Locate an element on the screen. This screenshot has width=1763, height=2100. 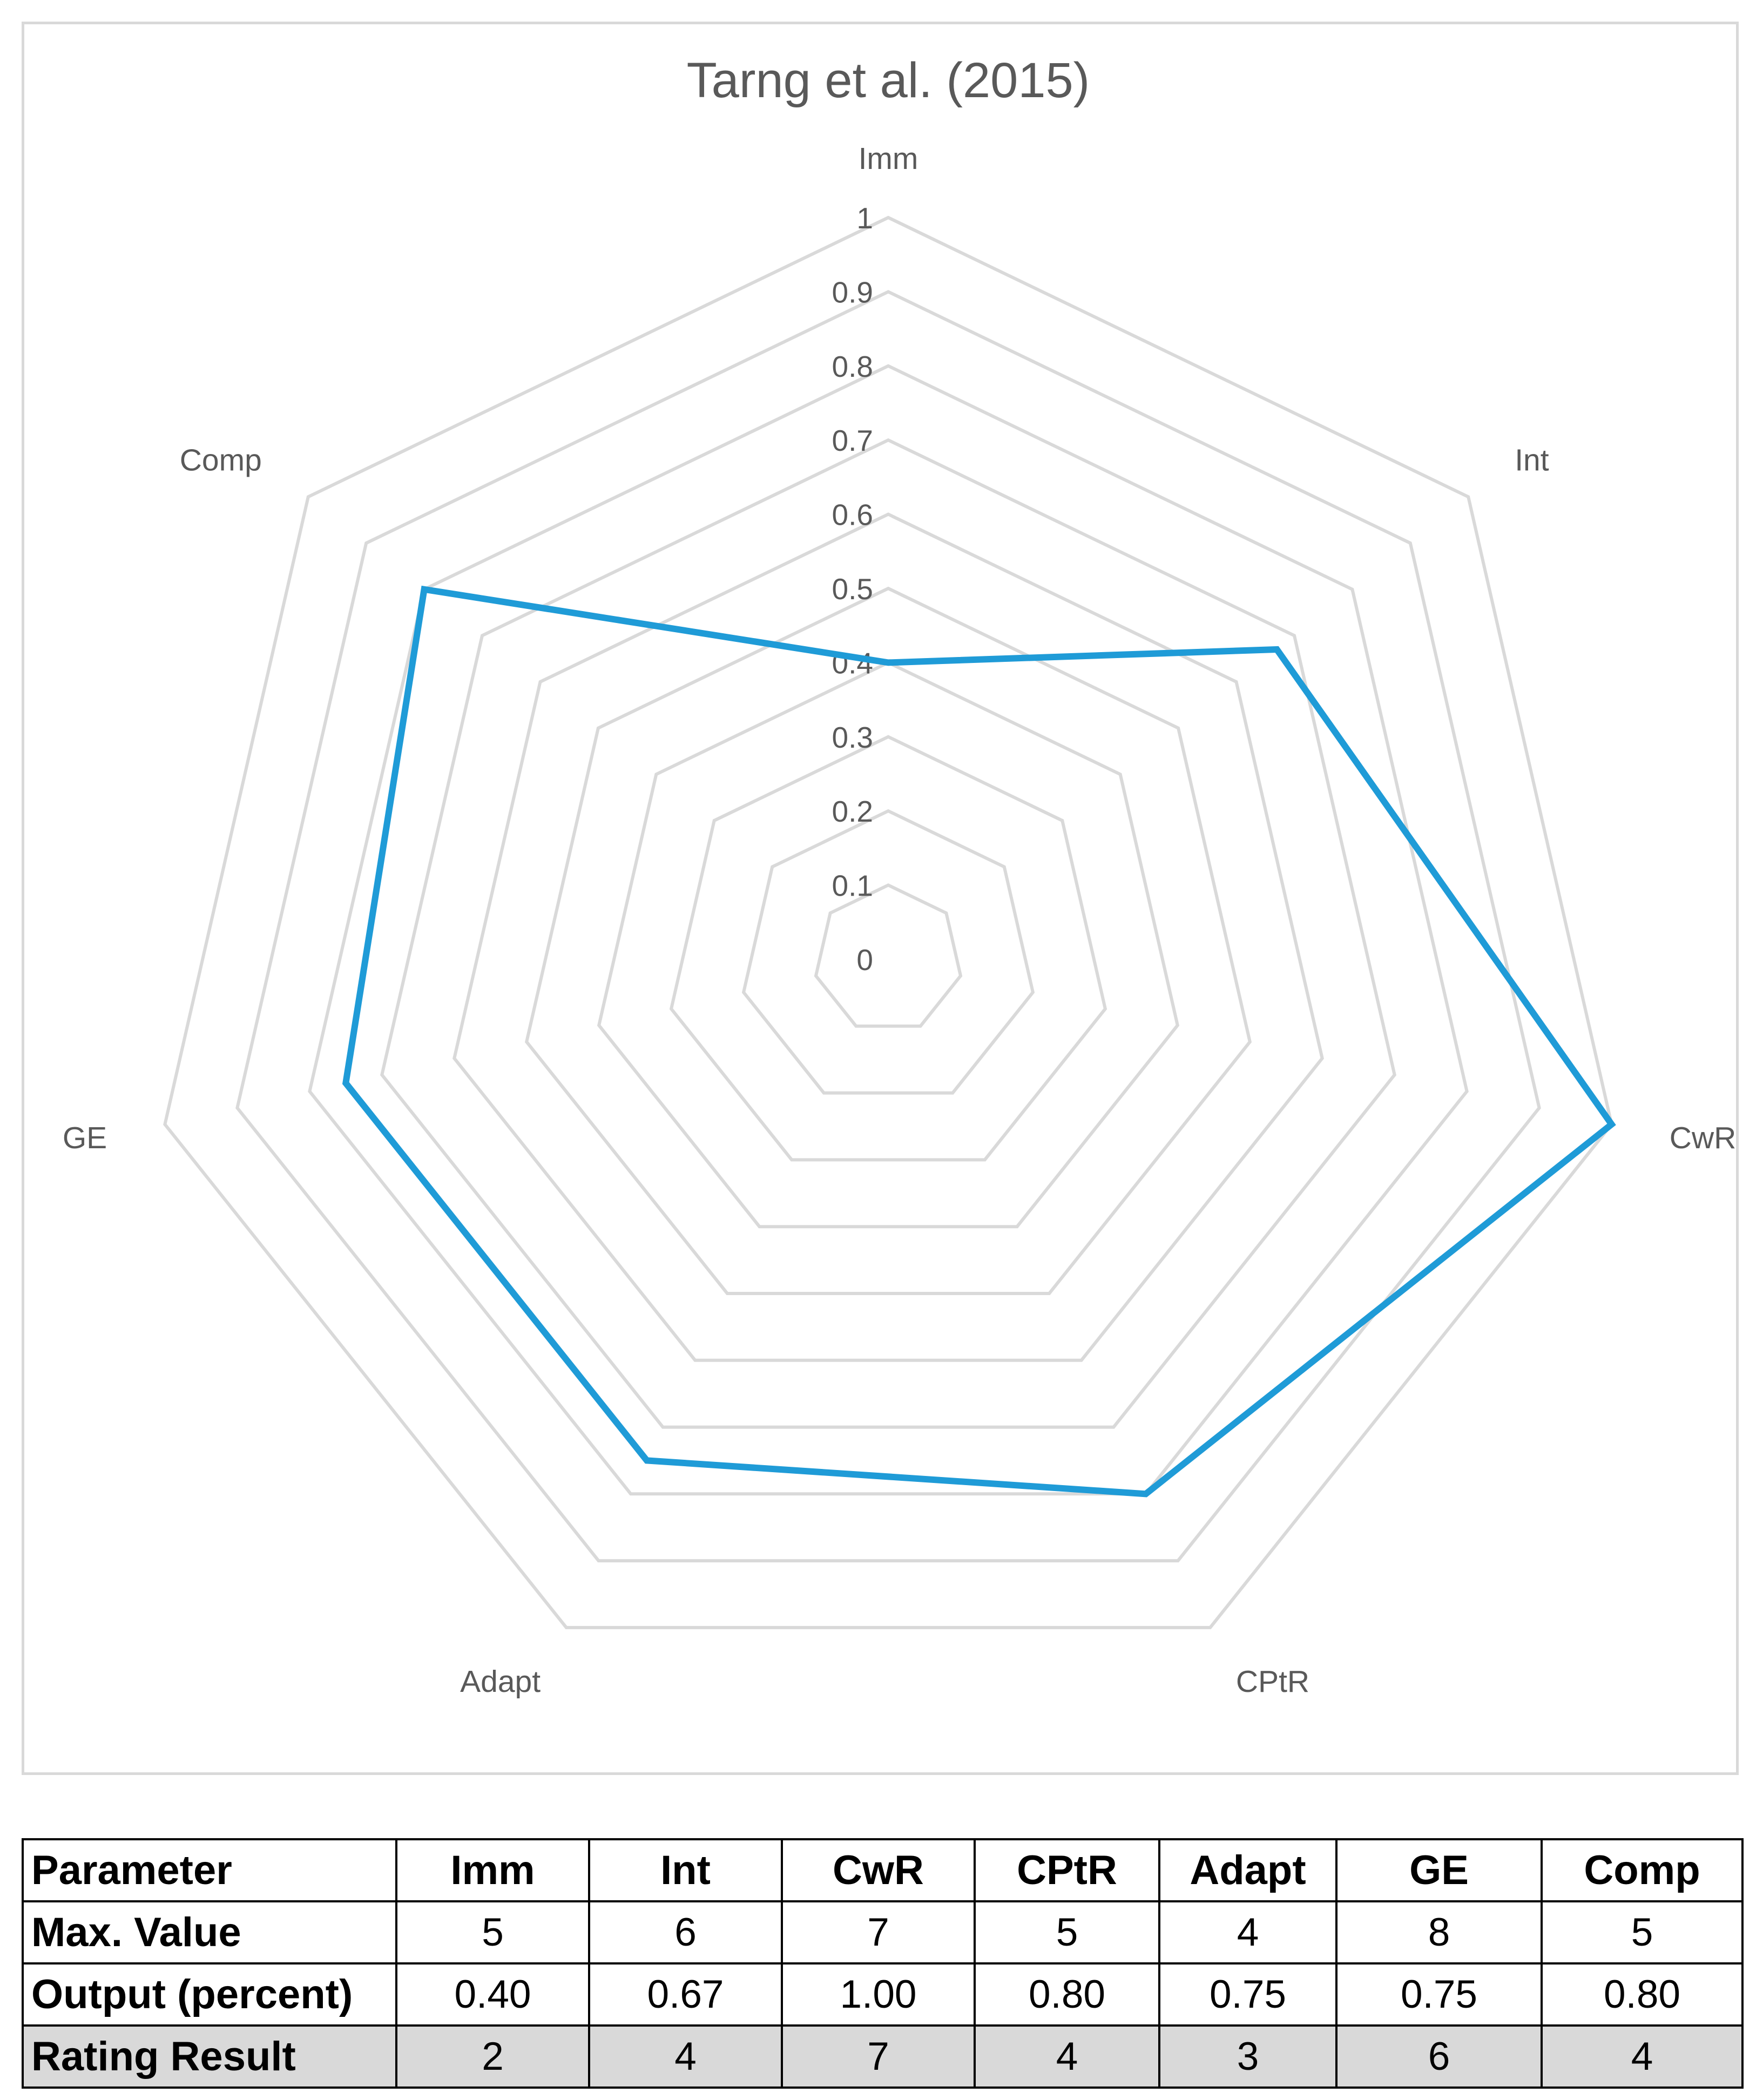
max-value-row: Max. Value 5 6 7 5 4 8 5 is located at coordinates (883, 1932).